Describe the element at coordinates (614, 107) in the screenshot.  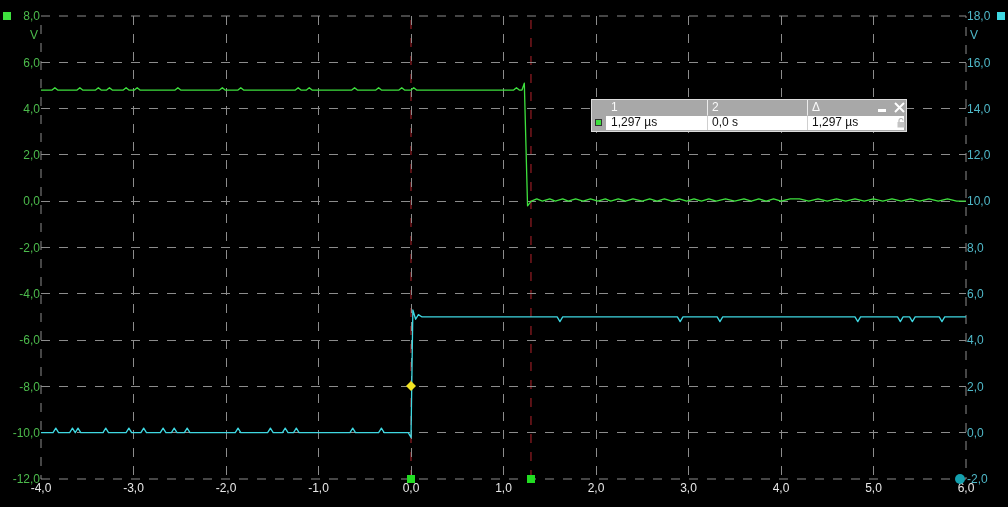
I see `annotation: 1` at that location.